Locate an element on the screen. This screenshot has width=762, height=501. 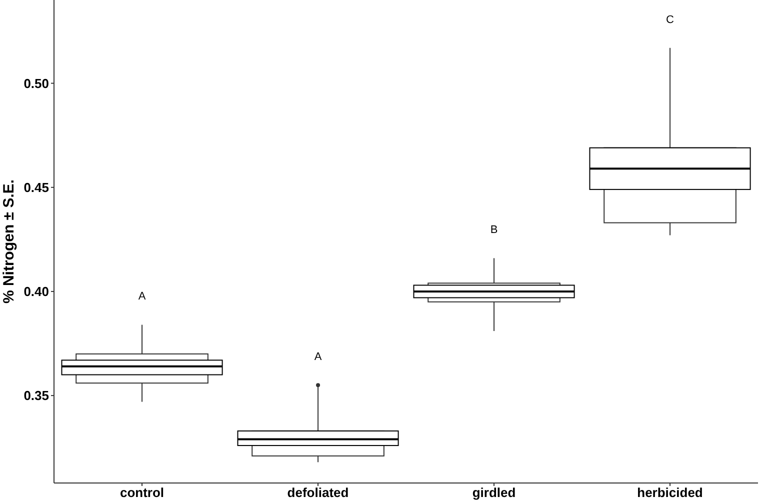
y-tick-label: 0.35 is located at coordinates (36, 396).